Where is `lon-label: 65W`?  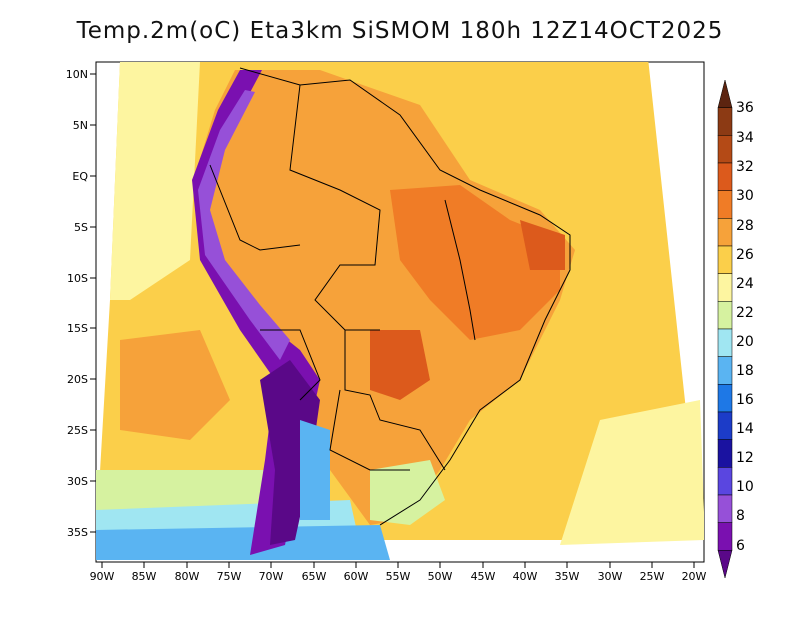 lon-label: 65W is located at coordinates (314, 576).